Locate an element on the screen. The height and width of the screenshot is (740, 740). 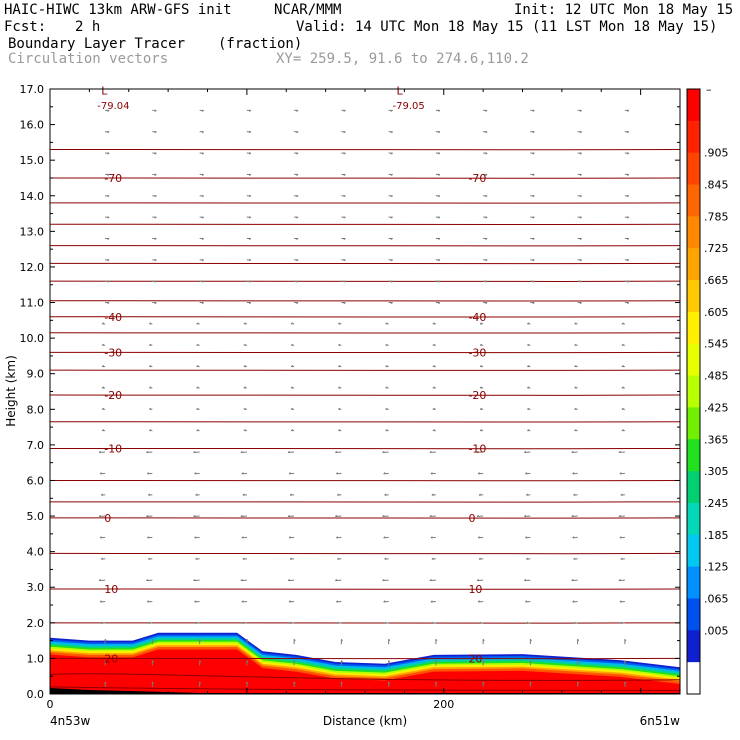
contour-label: -10 is located at coordinates (113, 448).